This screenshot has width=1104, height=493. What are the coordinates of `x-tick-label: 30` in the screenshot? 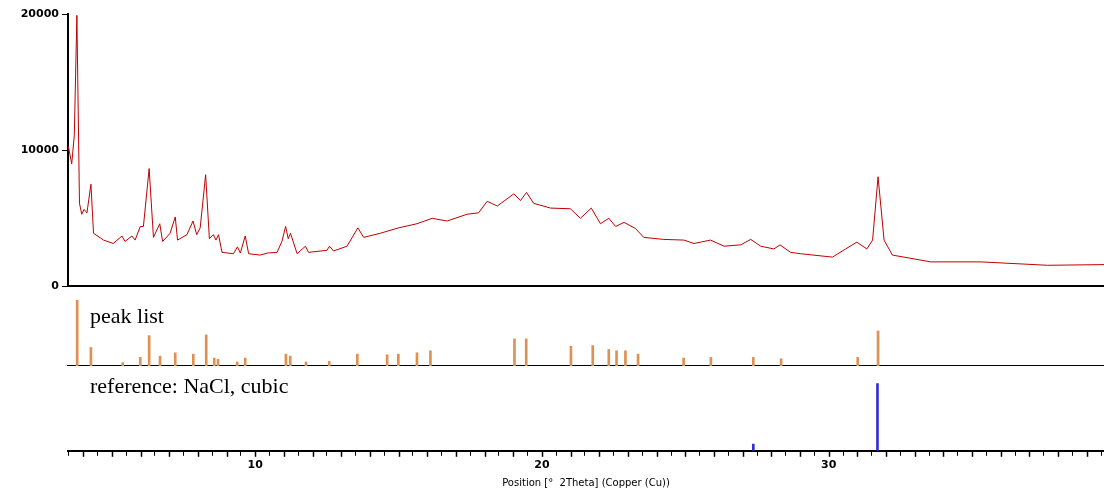 It's located at (829, 465).